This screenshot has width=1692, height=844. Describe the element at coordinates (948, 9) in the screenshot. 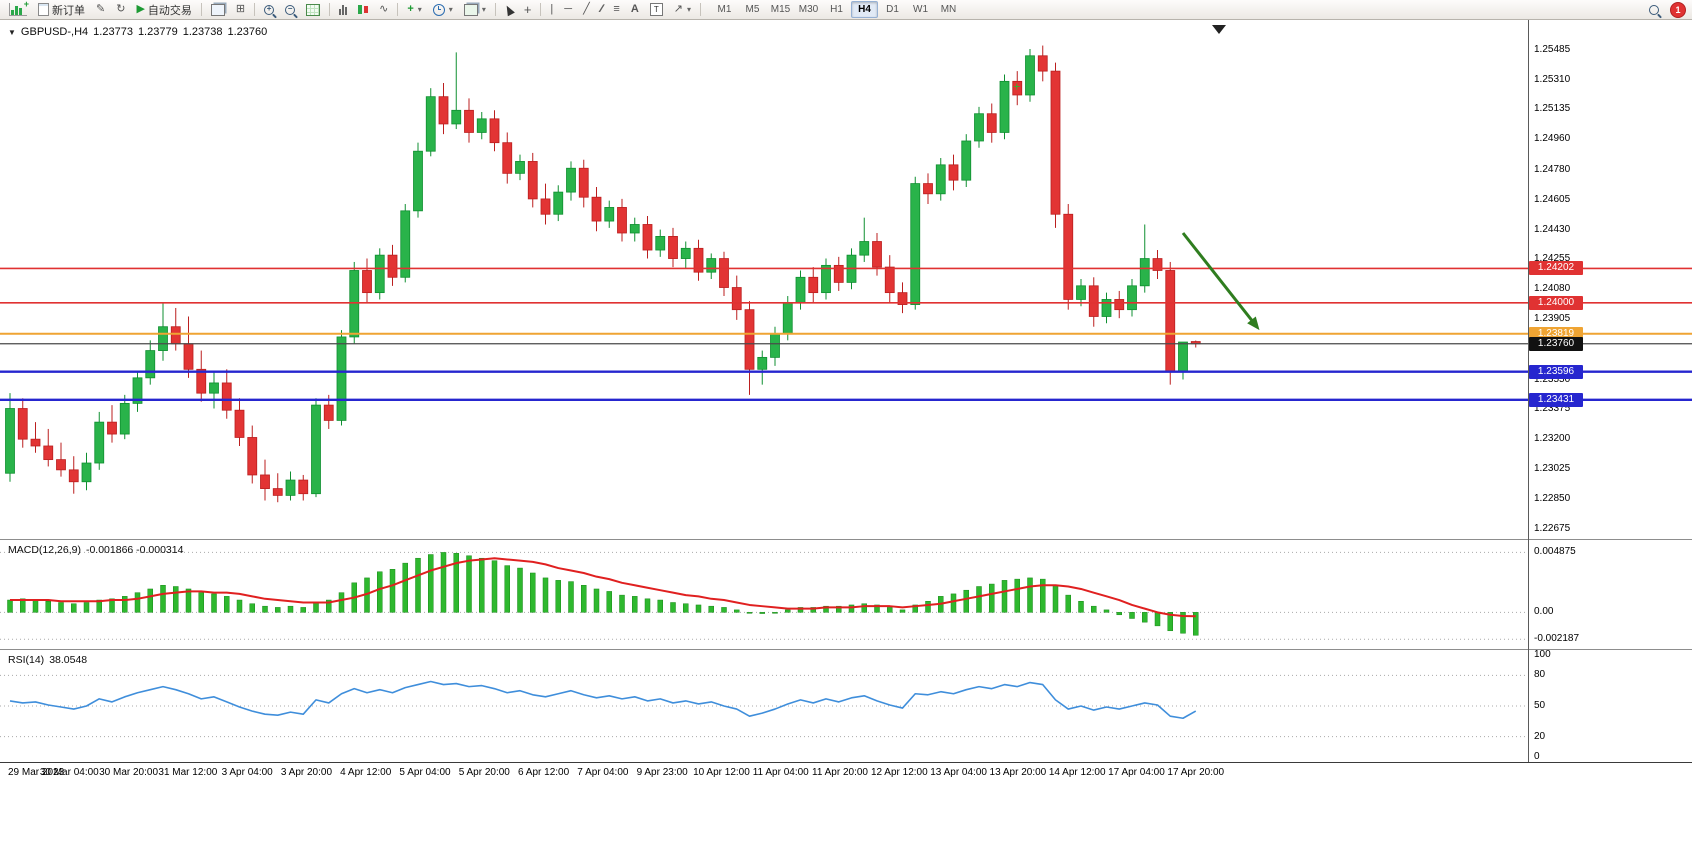

I see `timeframe-mn: MN` at that location.